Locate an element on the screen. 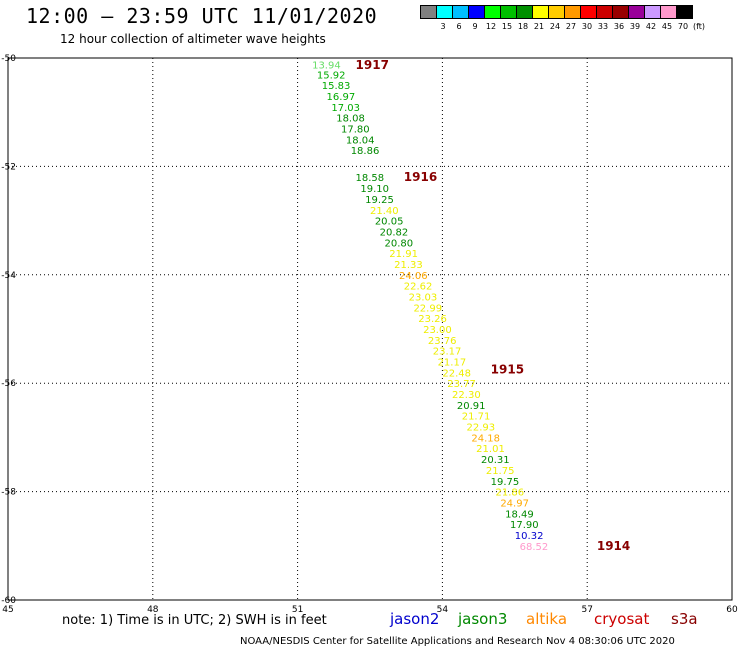 Image resolution: width=740 pixels, height=650 pixels. swh-value: 20.80 is located at coordinates (398, 243).